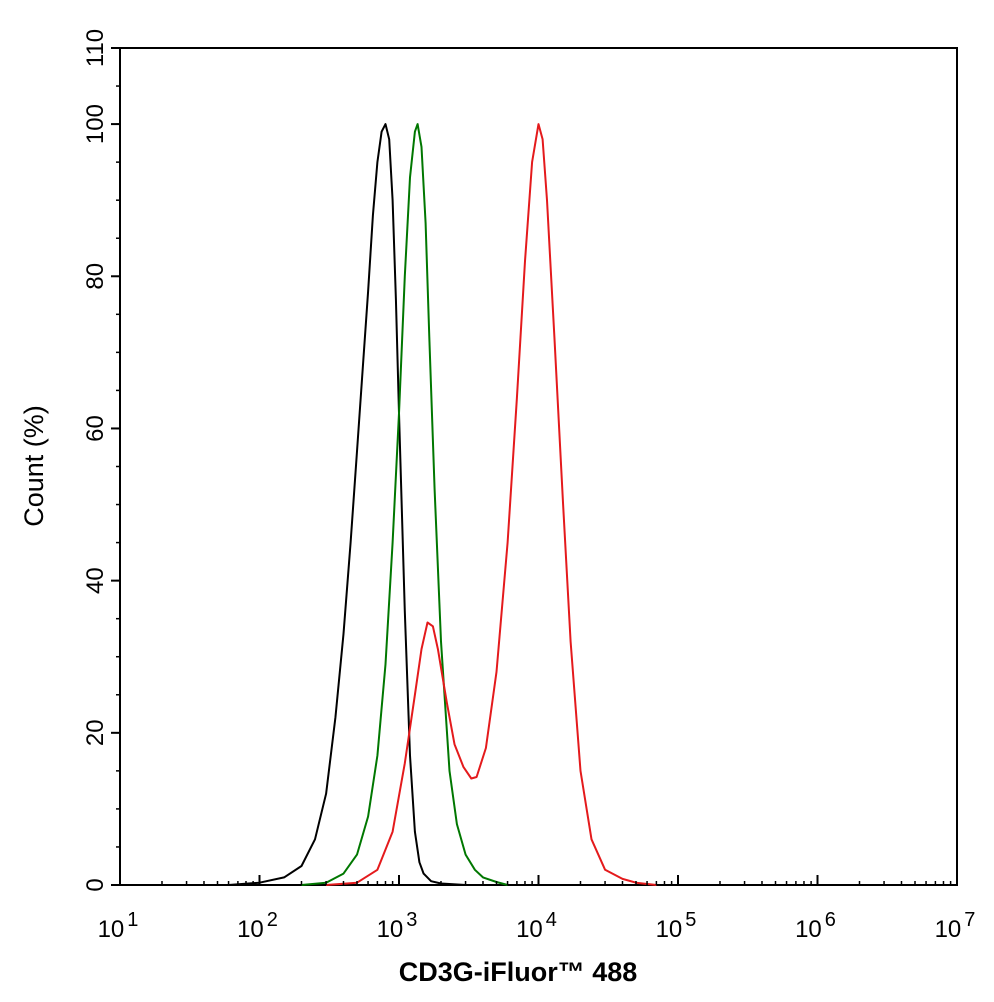  I want to click on y-tick-label: 60, so click(95, 428).